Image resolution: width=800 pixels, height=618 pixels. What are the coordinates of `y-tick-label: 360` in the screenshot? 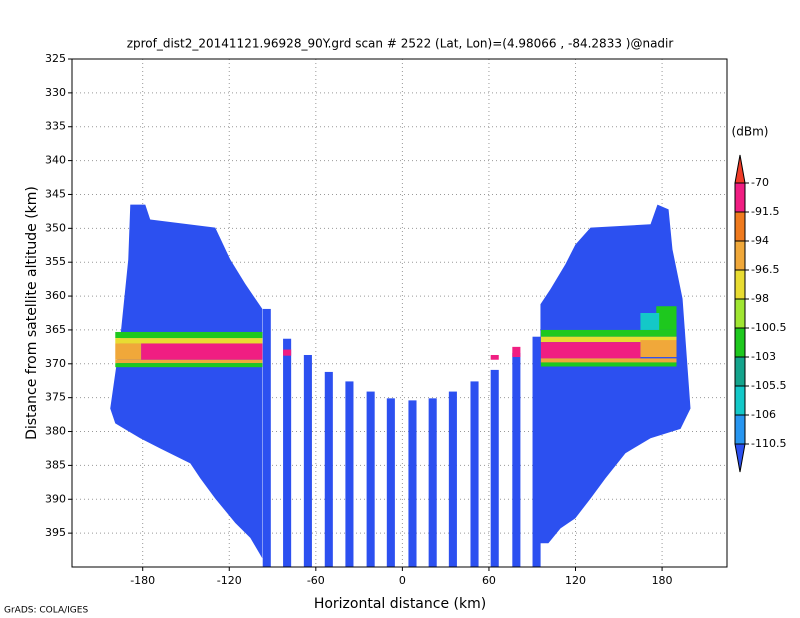 It's located at (55, 295).